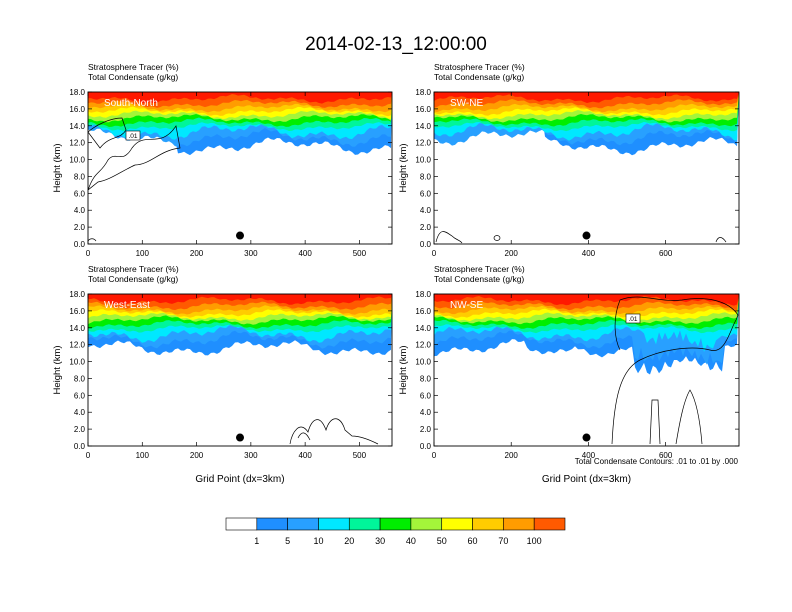 The height and width of the screenshot is (612, 792). What do you see at coordinates (442, 541) in the screenshot?
I see `colorbar-label: 50` at bounding box center [442, 541].